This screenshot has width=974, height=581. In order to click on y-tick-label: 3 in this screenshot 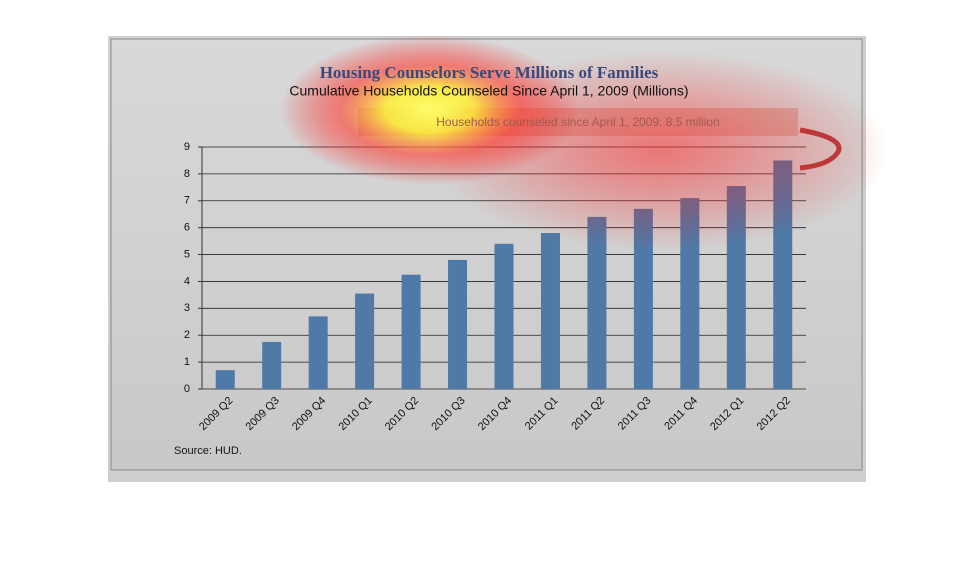, I will do `click(187, 308)`.